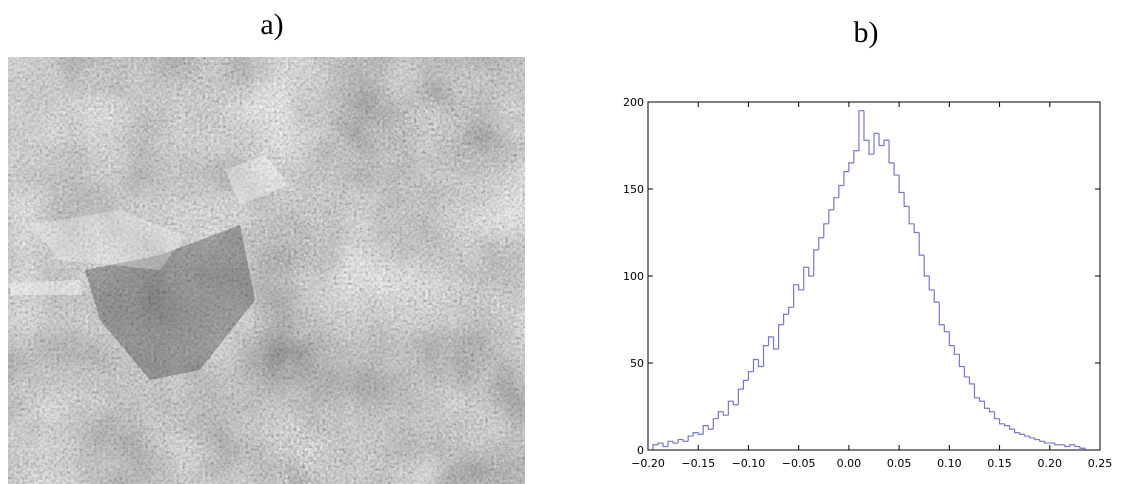  I want to click on x-tick-label: 0.05, so click(899, 463).